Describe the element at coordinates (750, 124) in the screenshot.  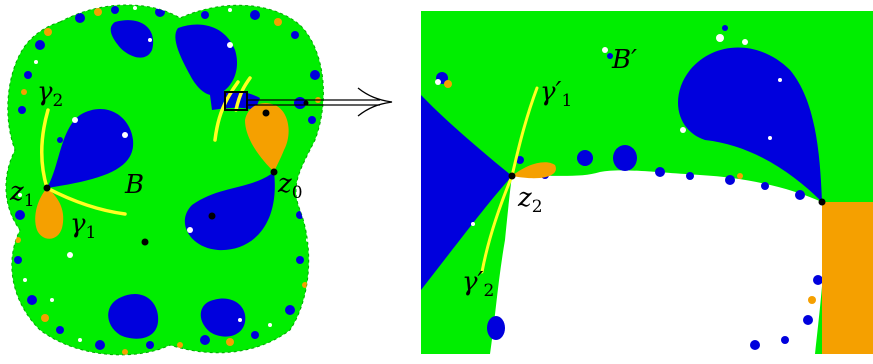
I see `blue-teardrop-top` at that location.